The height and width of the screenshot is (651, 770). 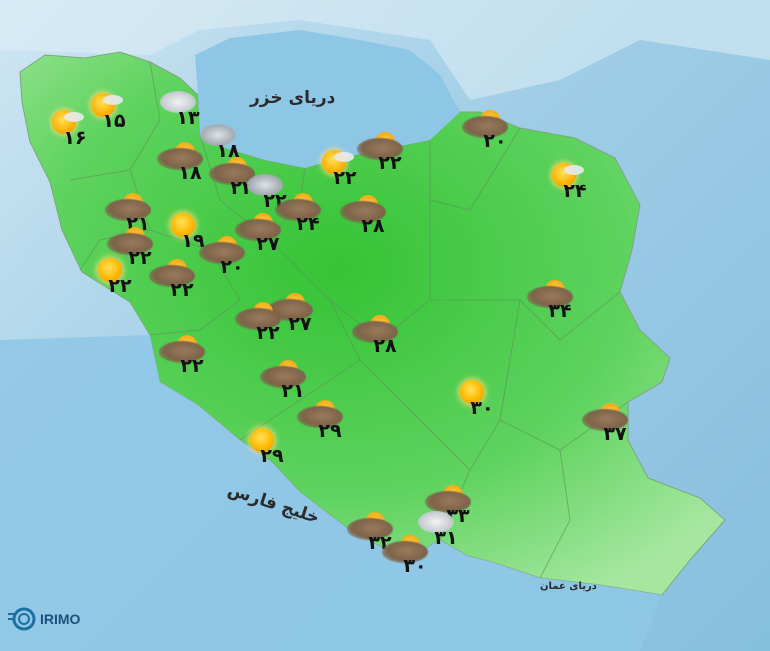 I want to click on caspian-sea-label: دریای خزر, so click(x=293, y=98).